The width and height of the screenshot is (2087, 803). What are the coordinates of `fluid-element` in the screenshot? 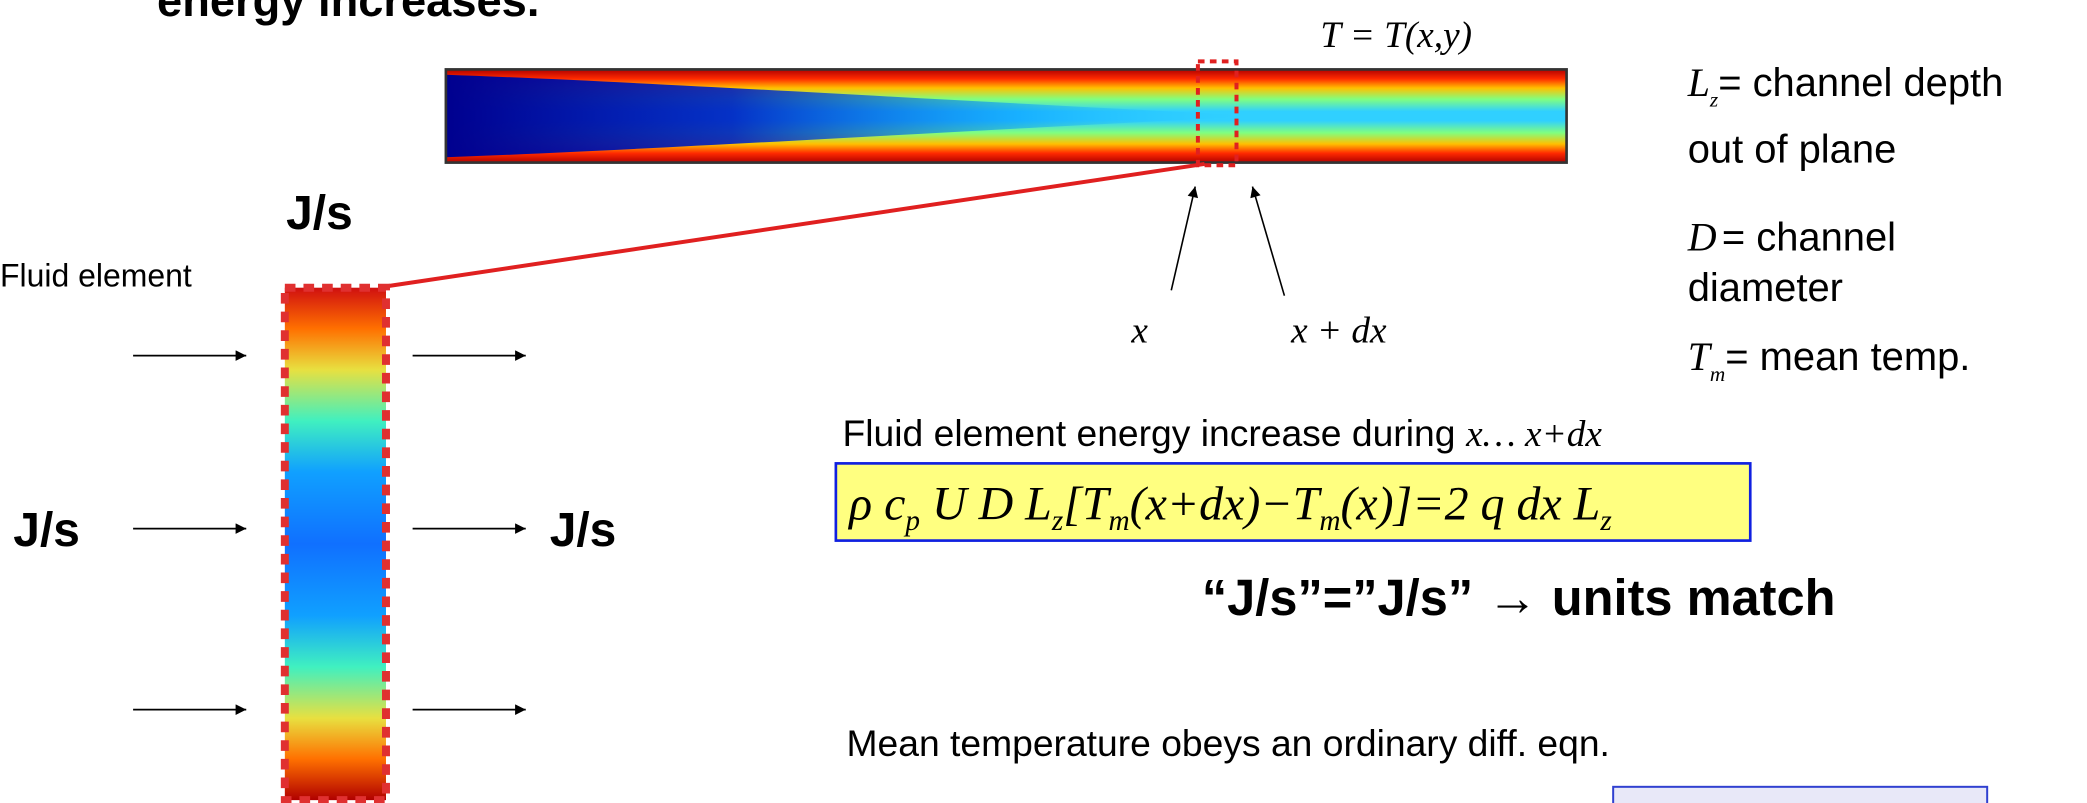 It's located at (335, 543).